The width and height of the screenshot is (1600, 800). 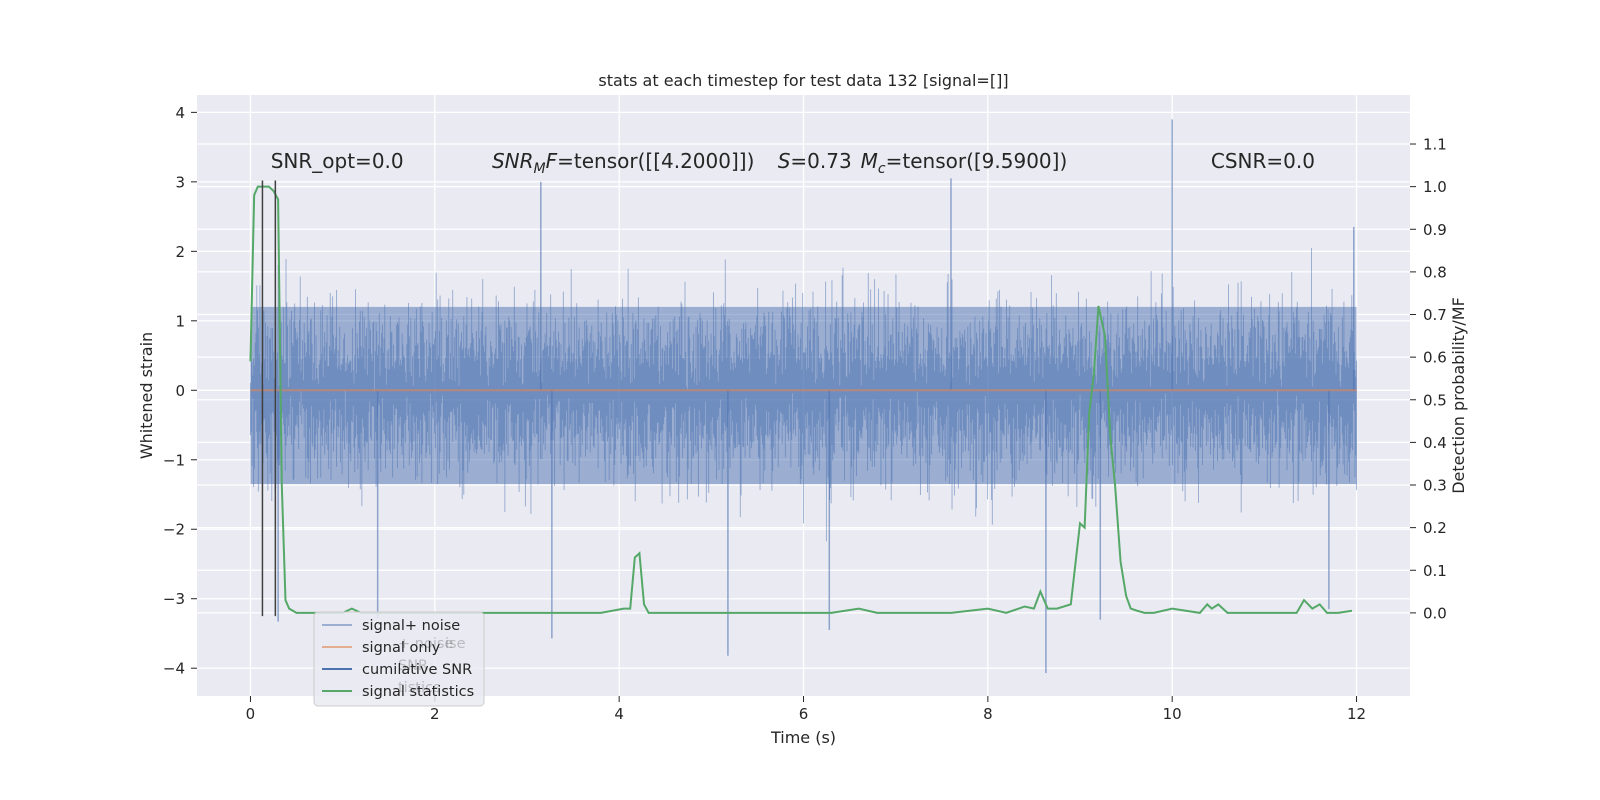 What do you see at coordinates (804, 714) in the screenshot?
I see `x-tick-label: 6` at bounding box center [804, 714].